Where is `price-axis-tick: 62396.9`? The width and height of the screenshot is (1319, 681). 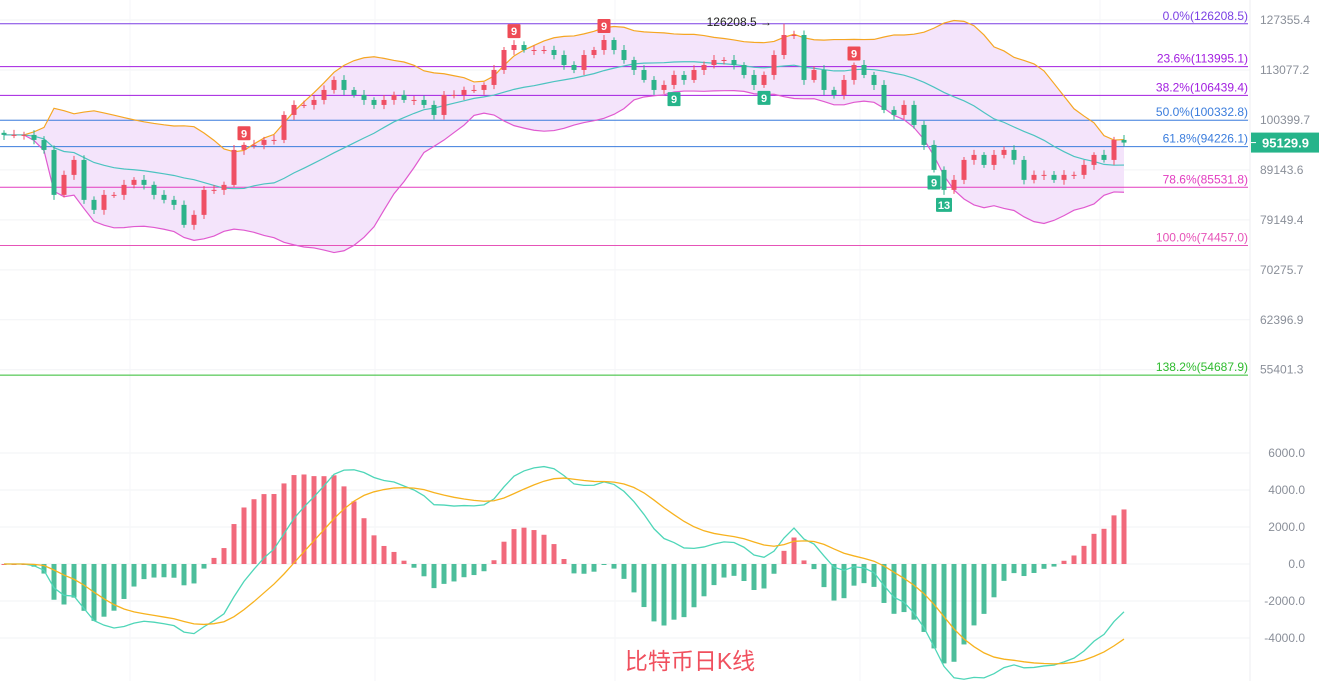
price-axis-tick: 62396.9 is located at coordinates (1282, 320).